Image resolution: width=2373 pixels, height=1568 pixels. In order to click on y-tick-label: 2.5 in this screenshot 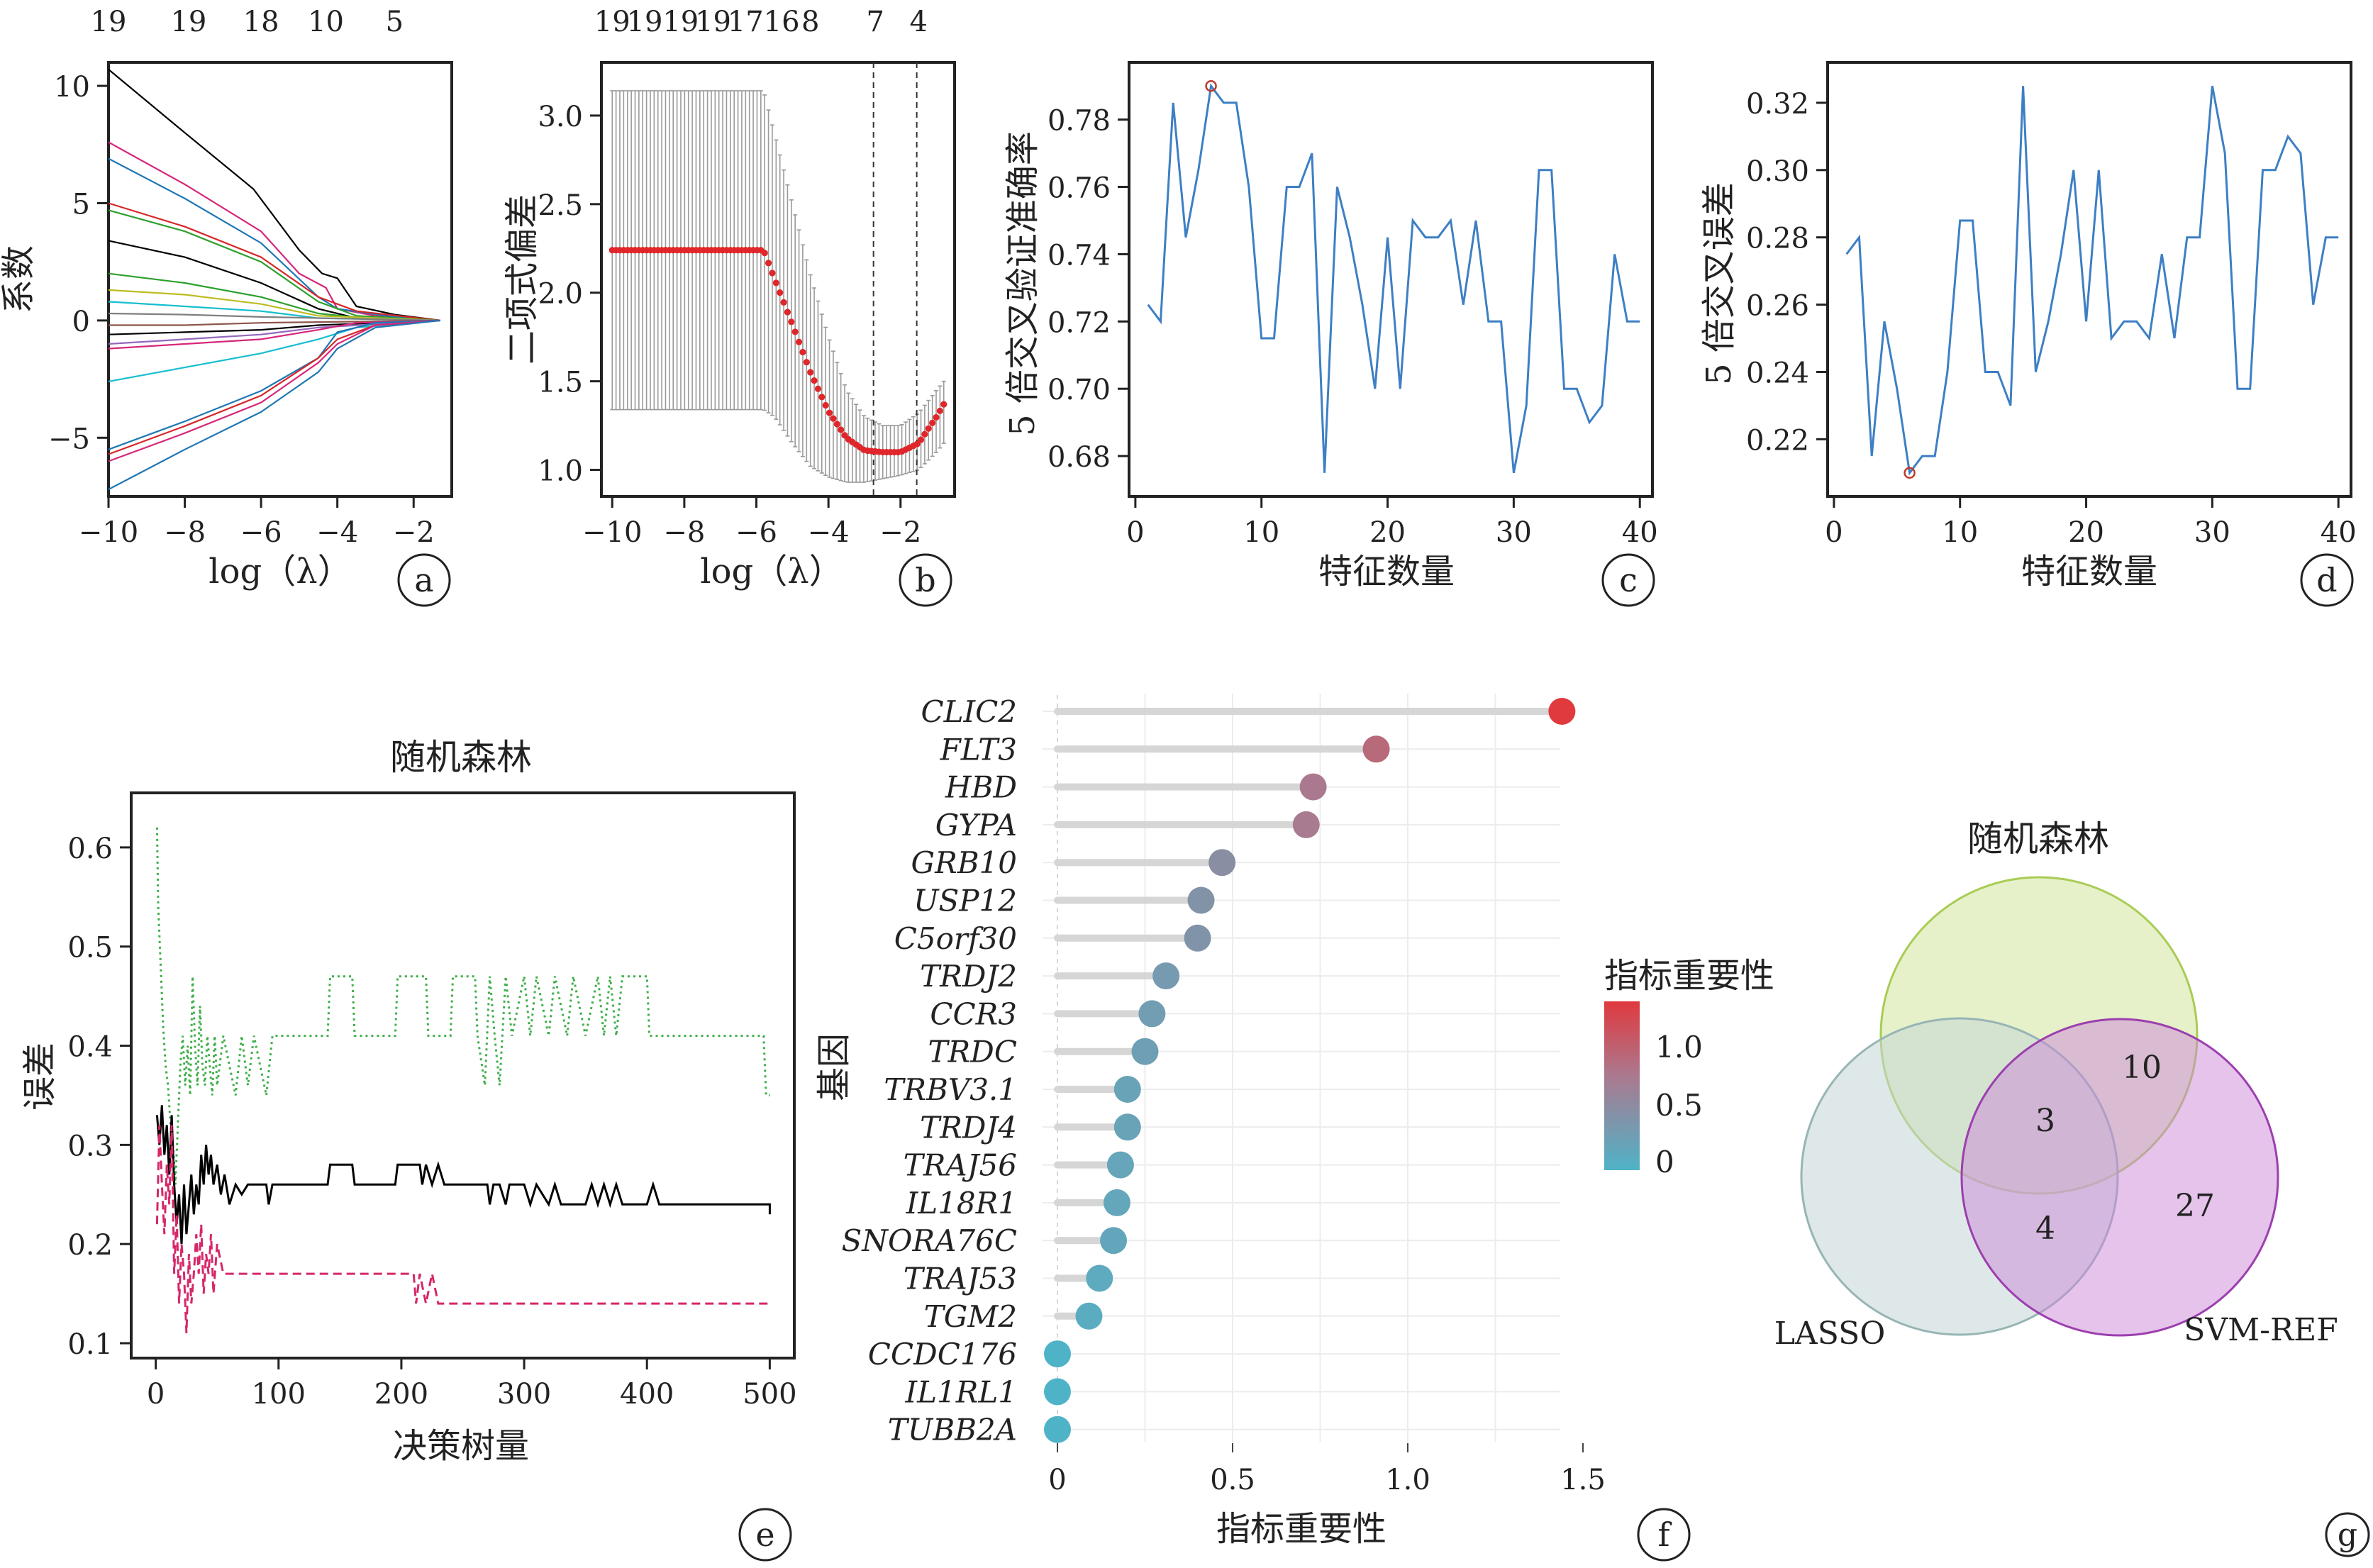, I will do `click(560, 205)`.